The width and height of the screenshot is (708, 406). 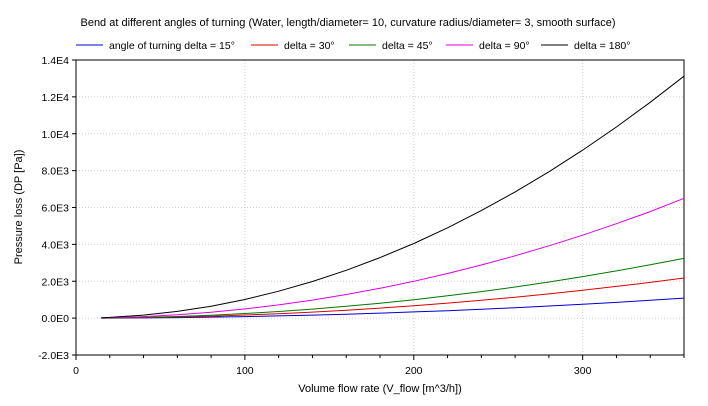 What do you see at coordinates (76, 371) in the screenshot?
I see `x-tick-label: 0` at bounding box center [76, 371].